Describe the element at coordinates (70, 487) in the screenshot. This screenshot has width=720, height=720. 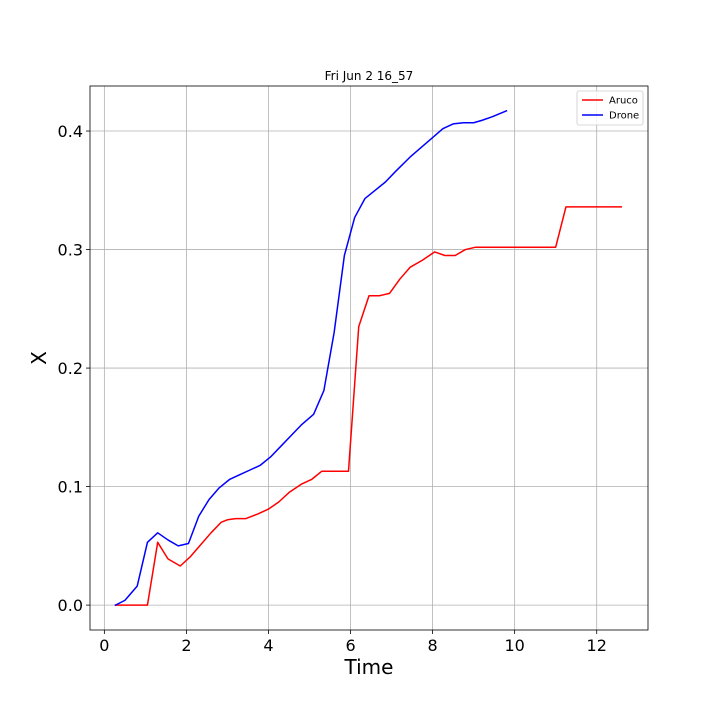
I see `y-tick-label: 0.1` at that location.